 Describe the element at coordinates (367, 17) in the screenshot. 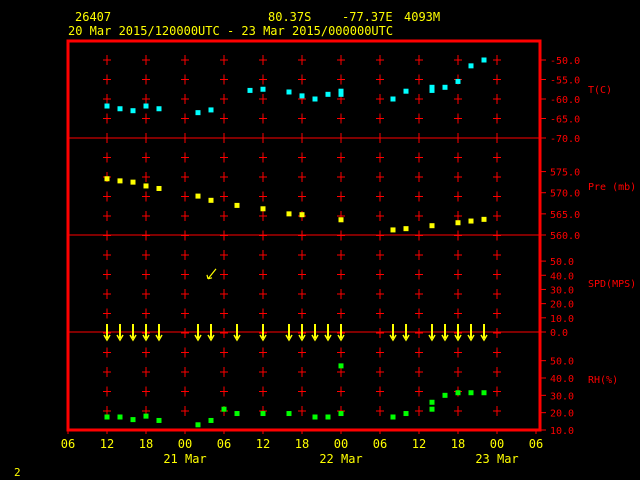

I see `station-lon: -77.37E` at that location.